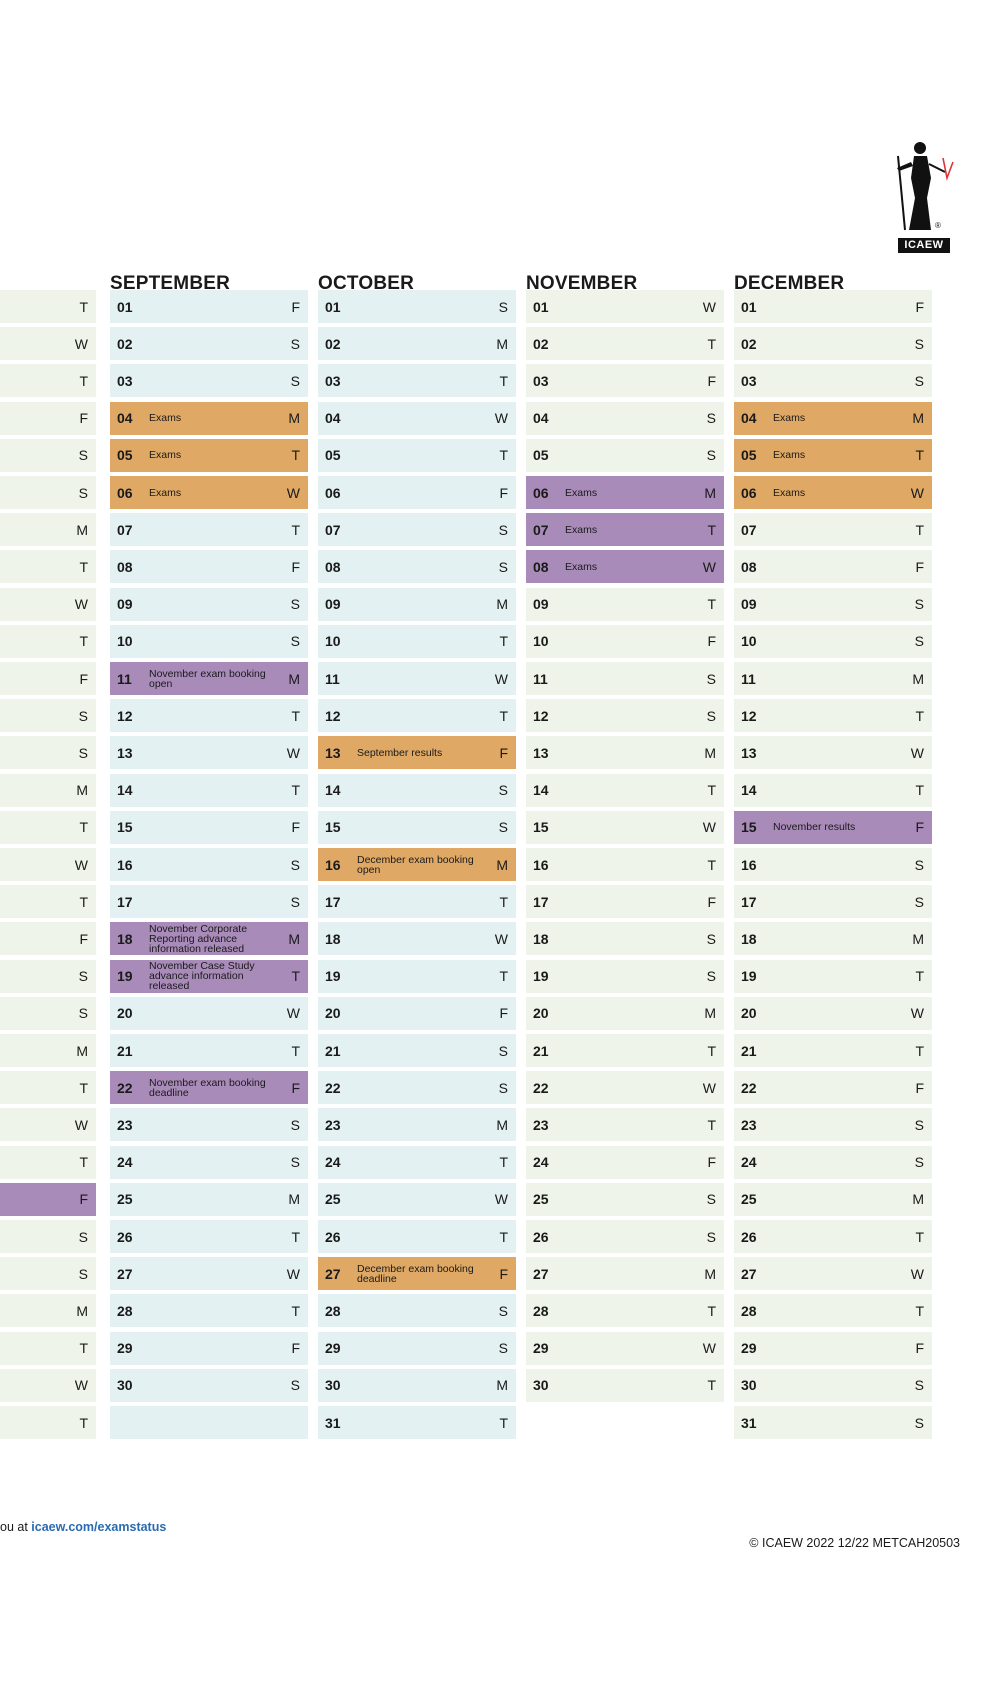 The image size is (1000, 1694). I want to click on day-number: 21, so click(125, 1050).